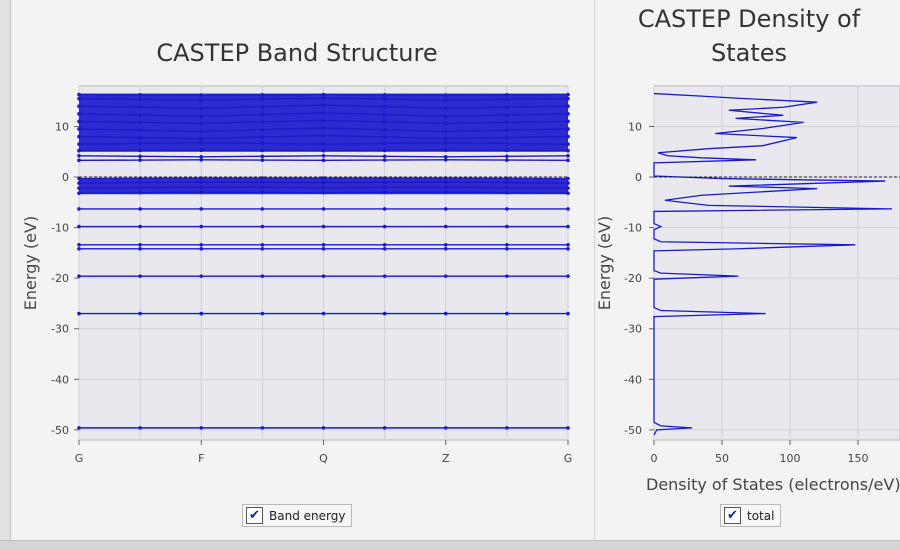  What do you see at coordinates (60, 430) in the screenshot?
I see `band-y-tick-label: -50` at bounding box center [60, 430].